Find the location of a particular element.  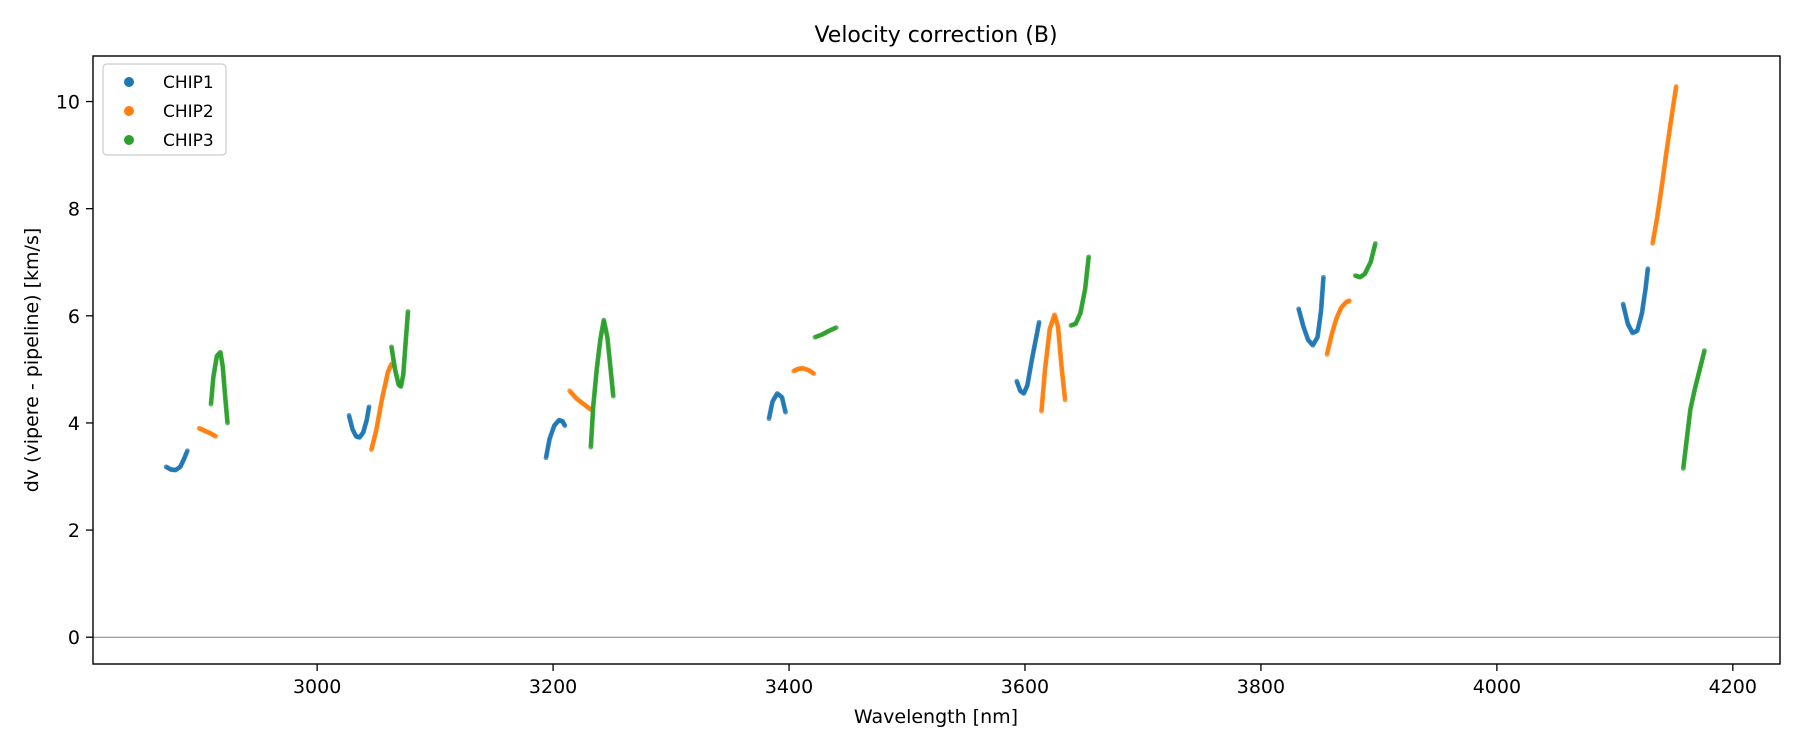

x-tick-label: 4200 is located at coordinates (1733, 687).